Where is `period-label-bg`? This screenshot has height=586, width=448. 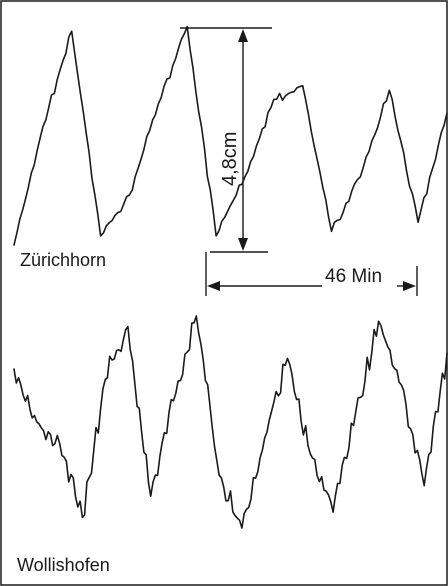 period-label-bg is located at coordinates (359, 275).